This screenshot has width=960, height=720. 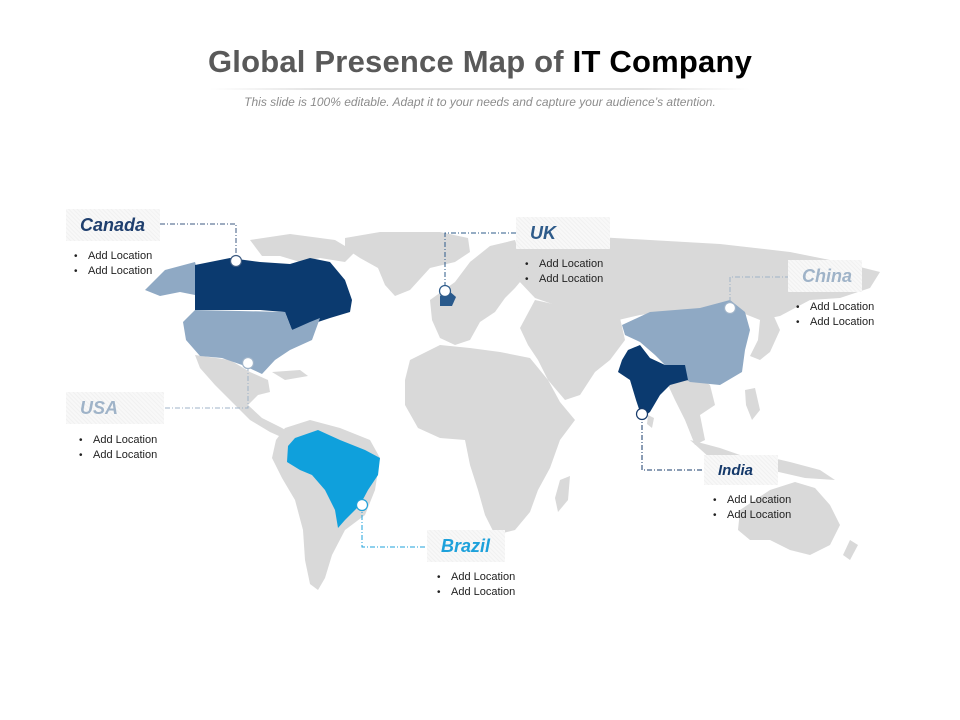 What do you see at coordinates (99, 407) in the screenshot?
I see `usa-name: USA` at bounding box center [99, 407].